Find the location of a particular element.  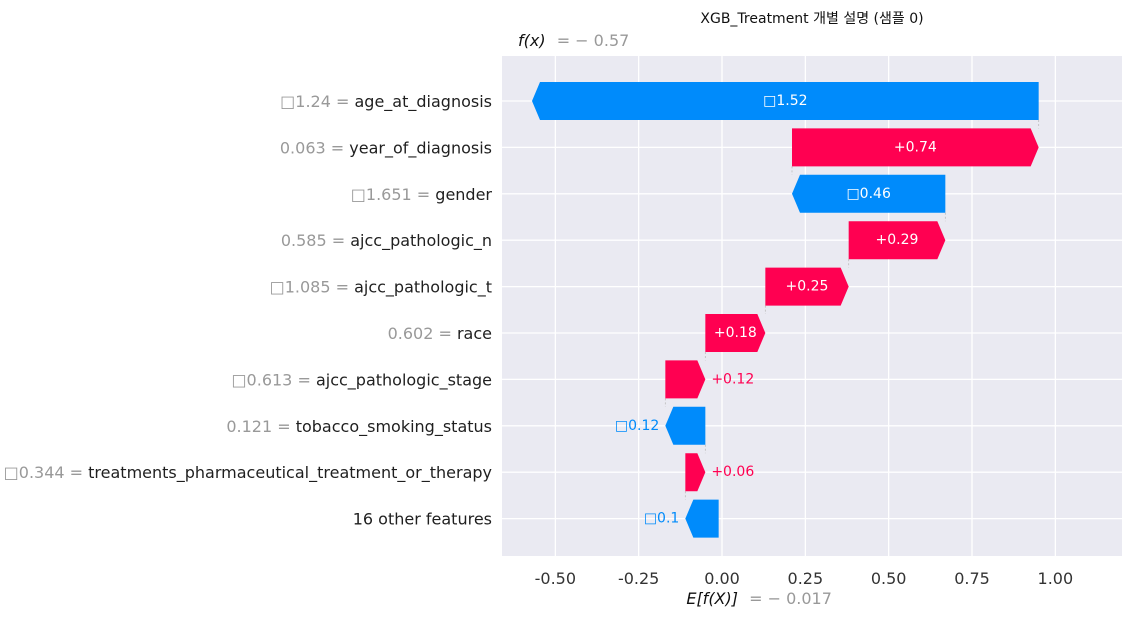

feature-name: race is located at coordinates (474, 333).